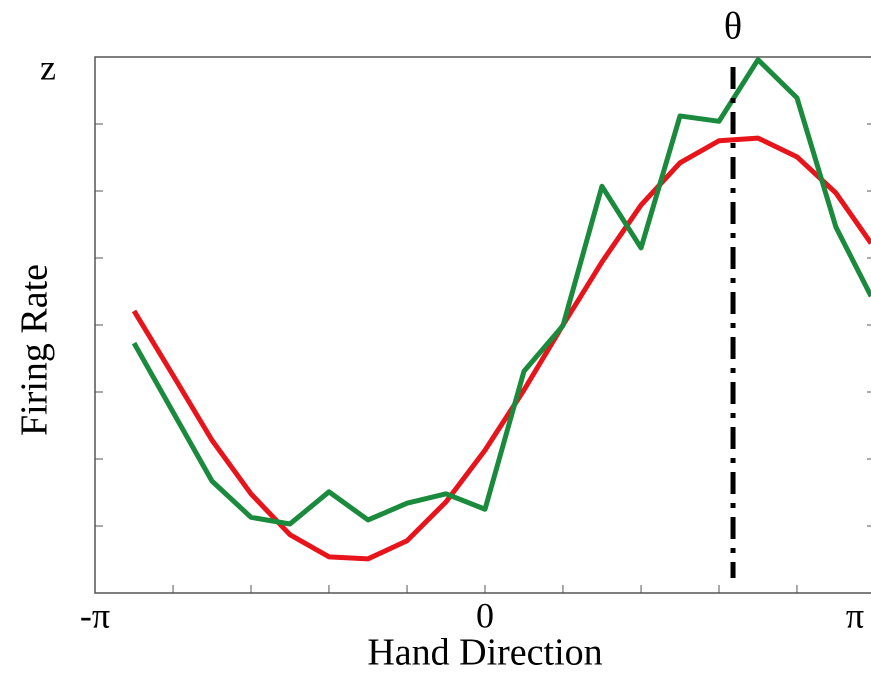 This screenshot has width=871, height=674. I want to click on y-axis-label: Firing Rate, so click(35, 350).